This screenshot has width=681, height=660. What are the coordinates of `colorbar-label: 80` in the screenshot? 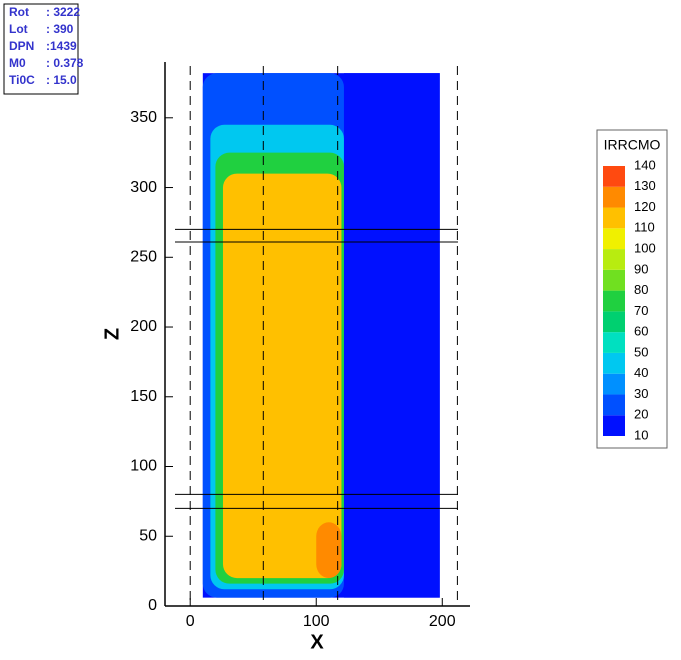 It's located at (641, 289).